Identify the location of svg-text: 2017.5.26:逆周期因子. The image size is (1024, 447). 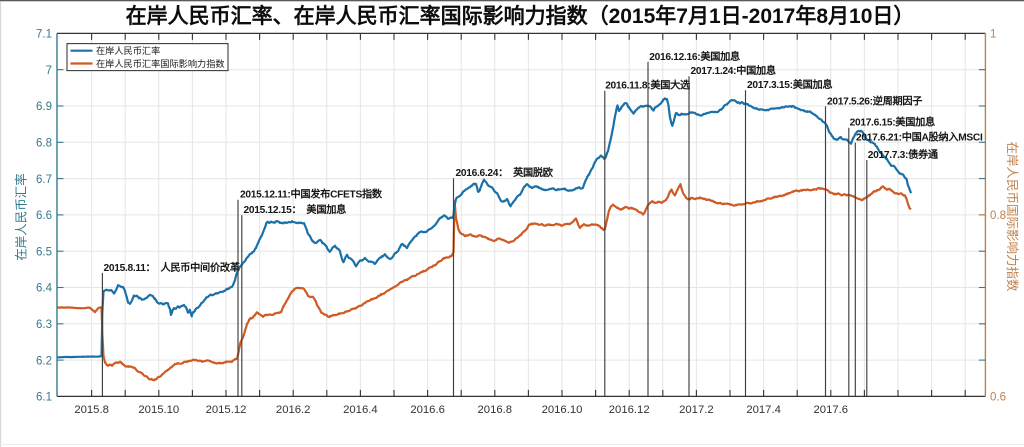
(874, 100).